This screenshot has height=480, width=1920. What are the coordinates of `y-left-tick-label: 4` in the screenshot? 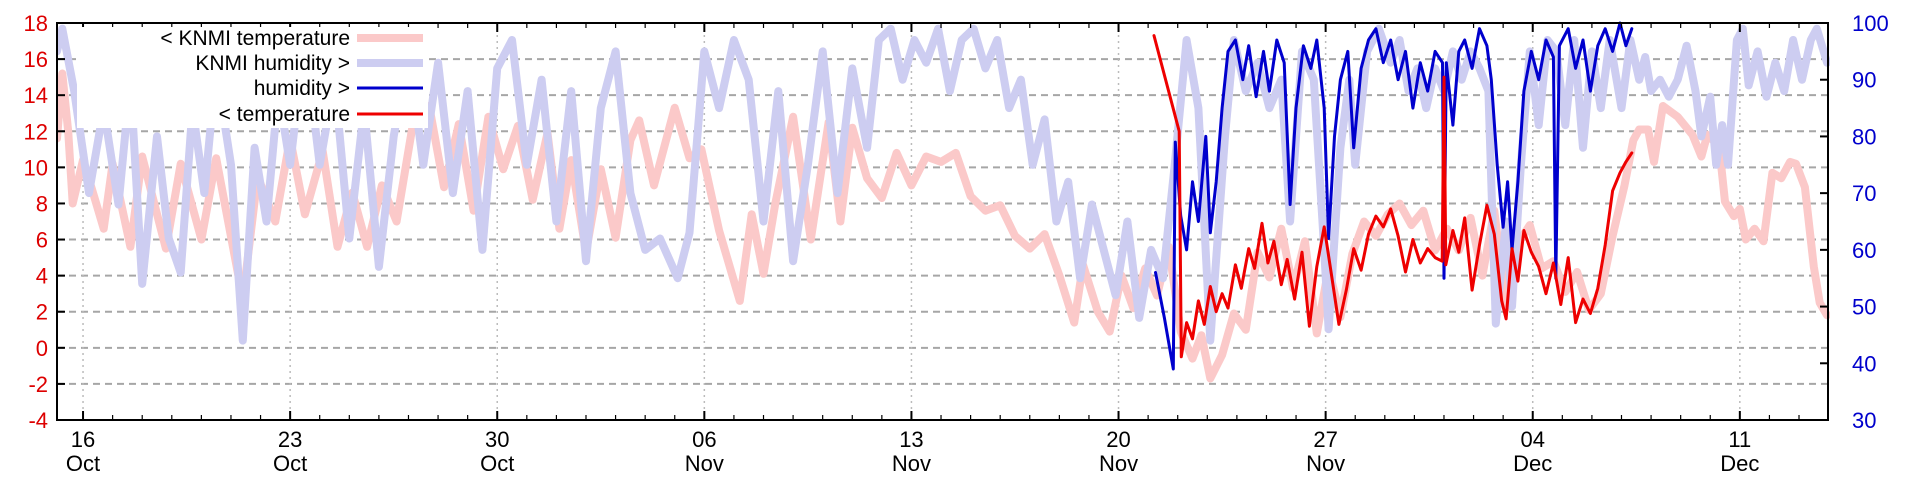 It's located at (42, 276).